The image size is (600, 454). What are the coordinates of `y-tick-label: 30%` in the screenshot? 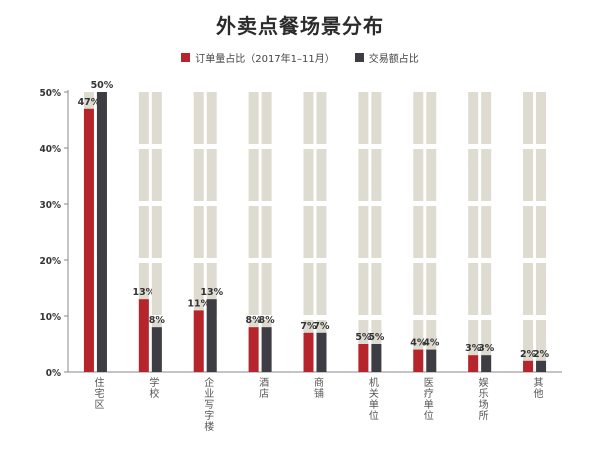 It's located at (50, 205).